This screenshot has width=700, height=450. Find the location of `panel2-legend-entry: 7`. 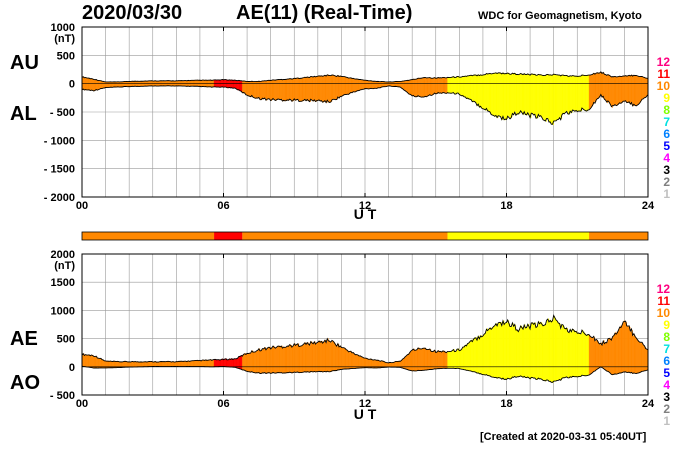

panel2-legend-entry: 7 is located at coordinates (666, 349).